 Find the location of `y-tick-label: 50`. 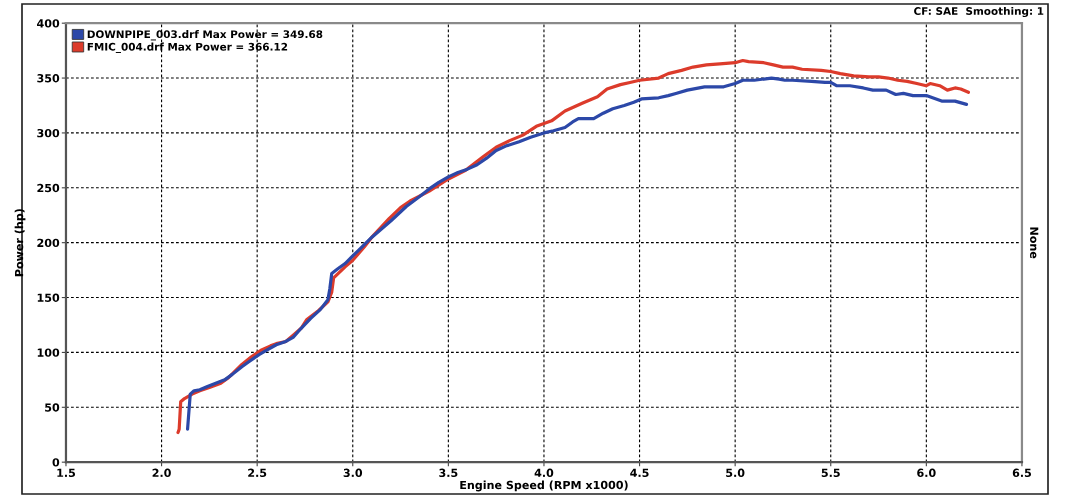

y-tick-label: 50 is located at coordinates (52, 407).